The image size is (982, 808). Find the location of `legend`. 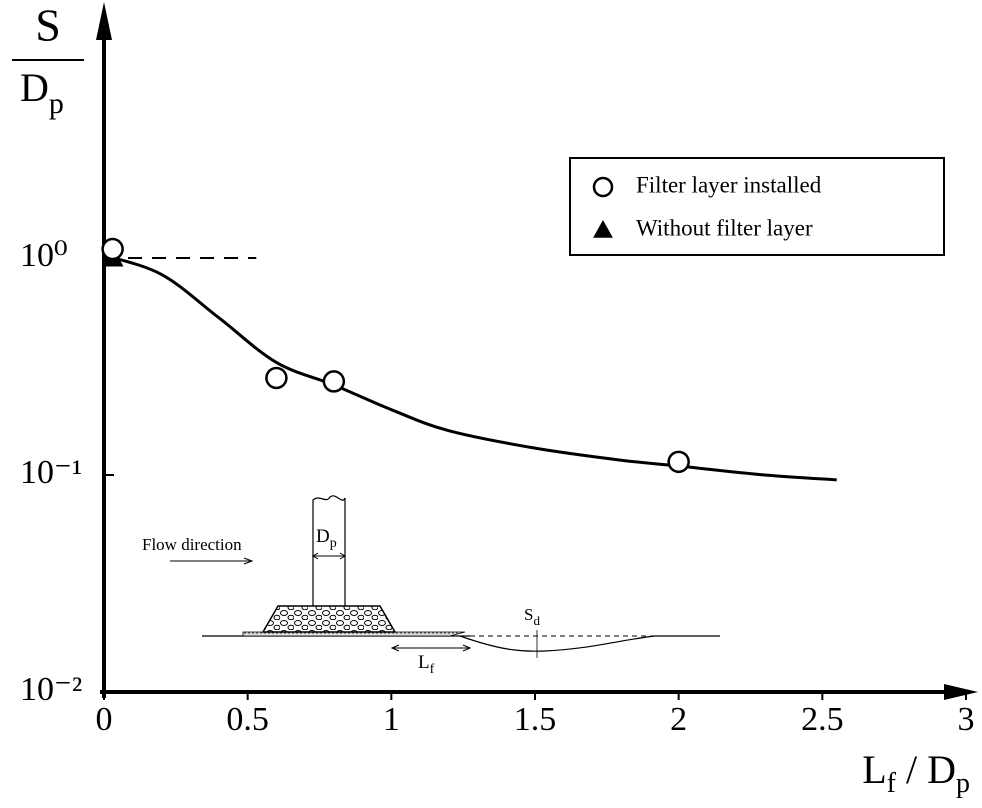

legend is located at coordinates (757, 206).